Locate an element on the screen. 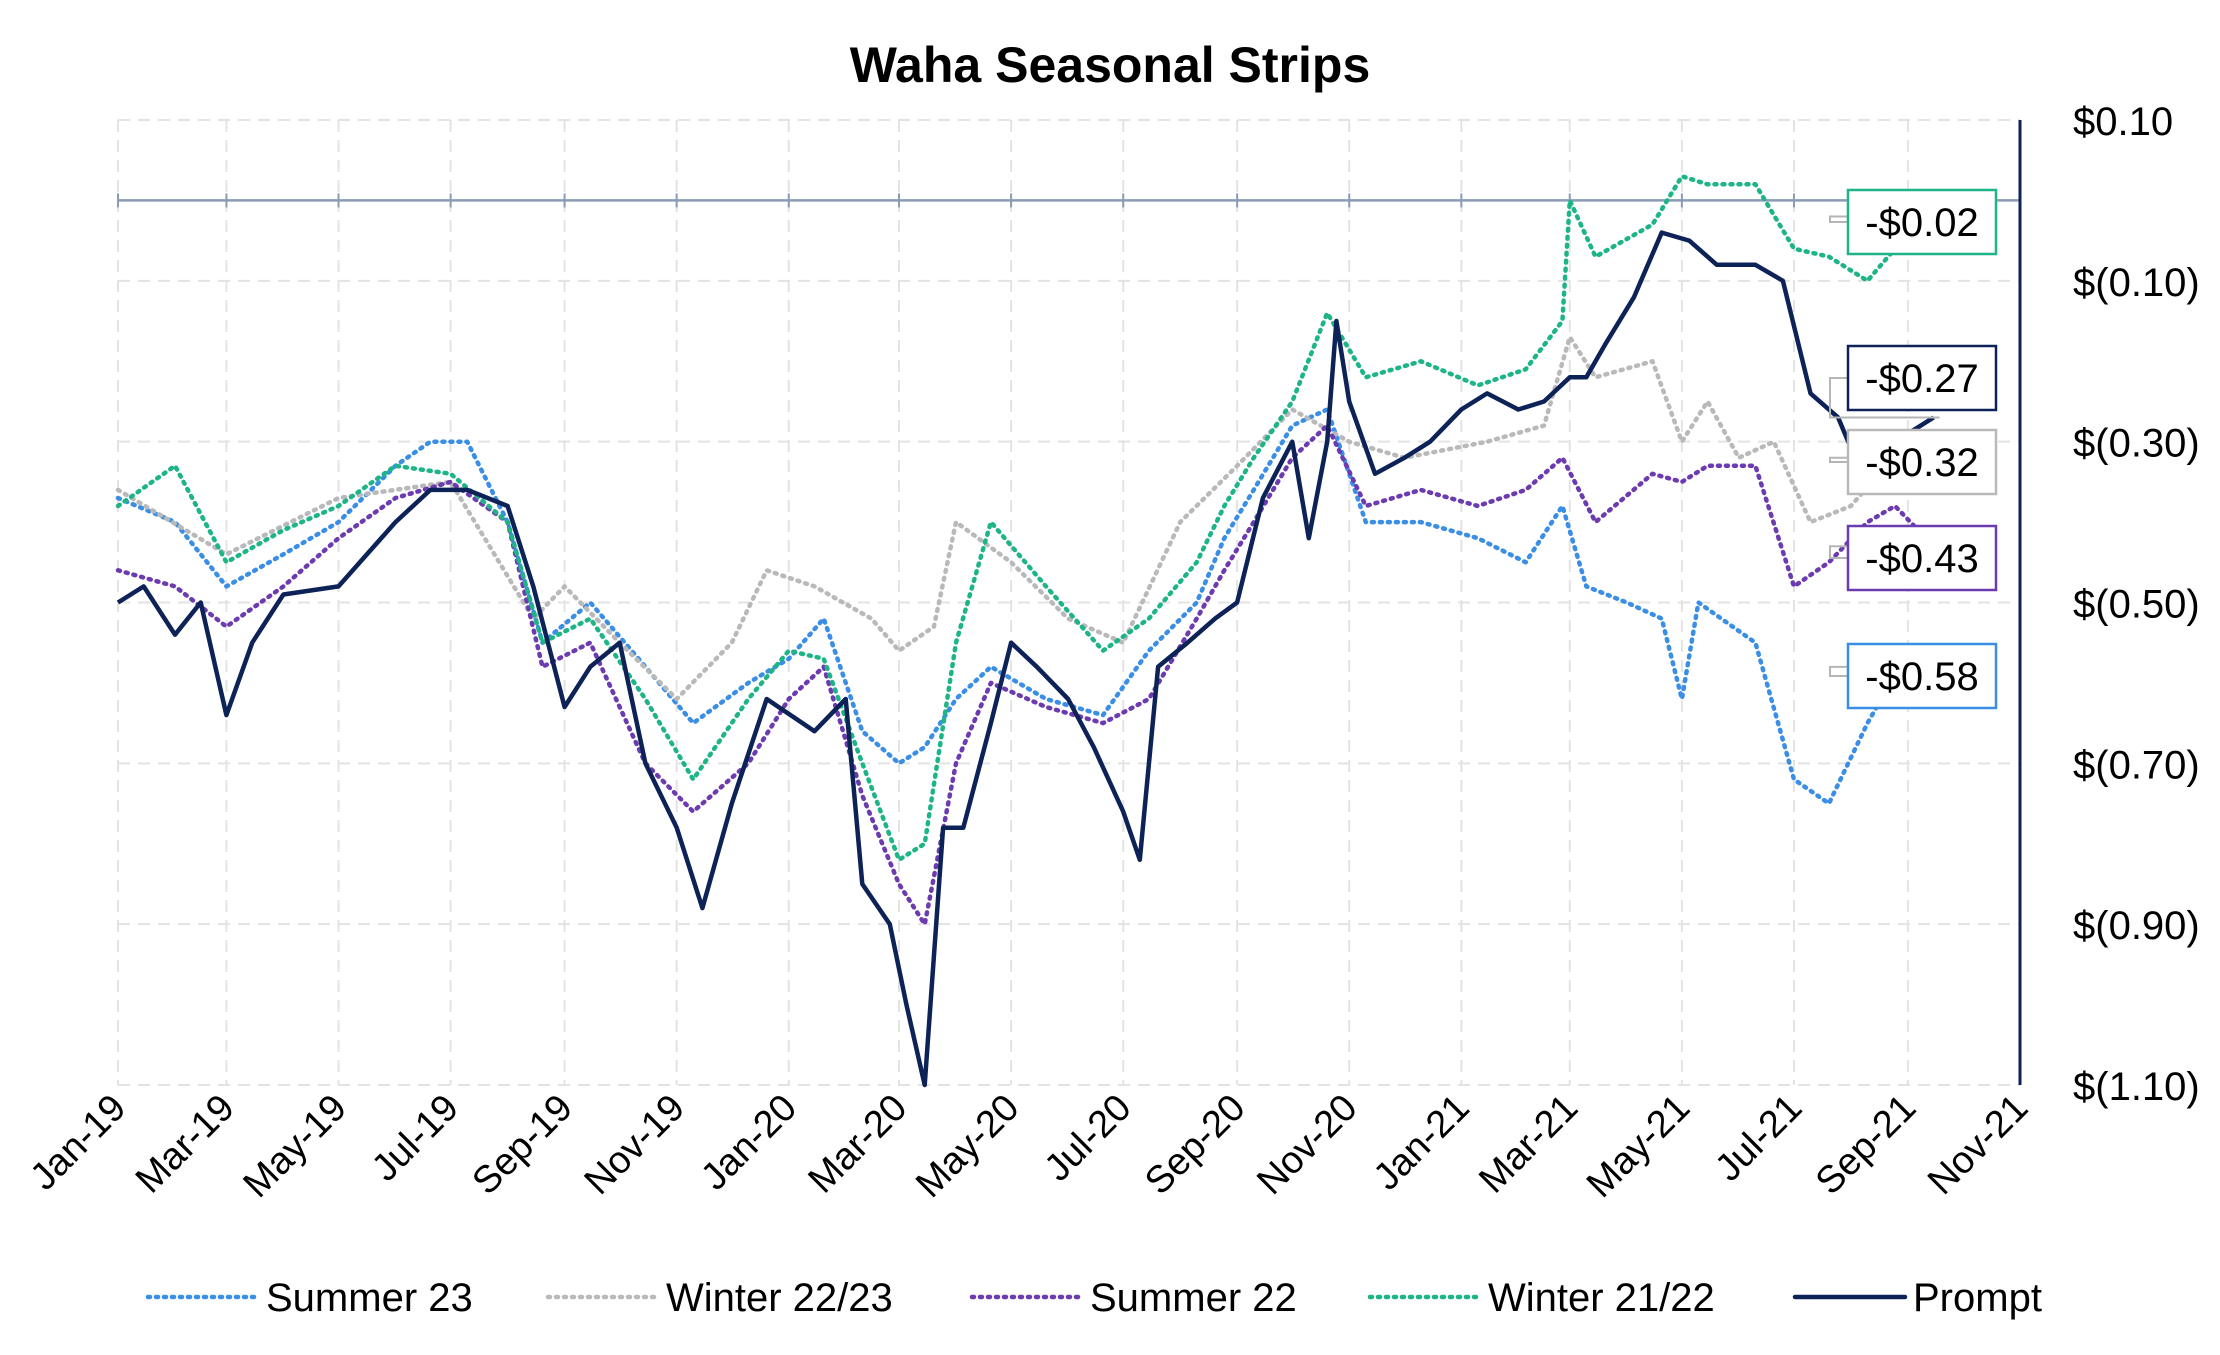 The image size is (2220, 1355). x-tick-label: May-19 is located at coordinates (295, 1146).